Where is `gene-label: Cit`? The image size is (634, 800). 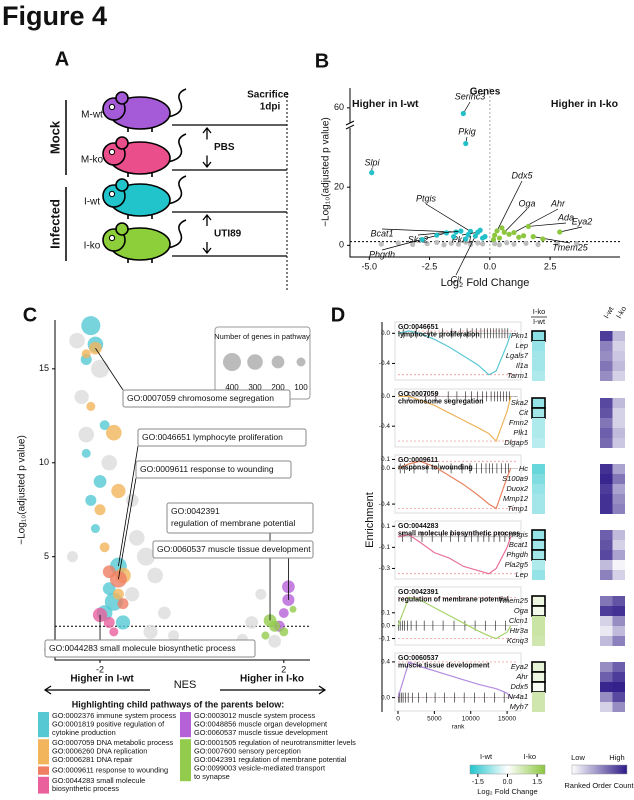 gene-label: Cit is located at coordinates (456, 279).